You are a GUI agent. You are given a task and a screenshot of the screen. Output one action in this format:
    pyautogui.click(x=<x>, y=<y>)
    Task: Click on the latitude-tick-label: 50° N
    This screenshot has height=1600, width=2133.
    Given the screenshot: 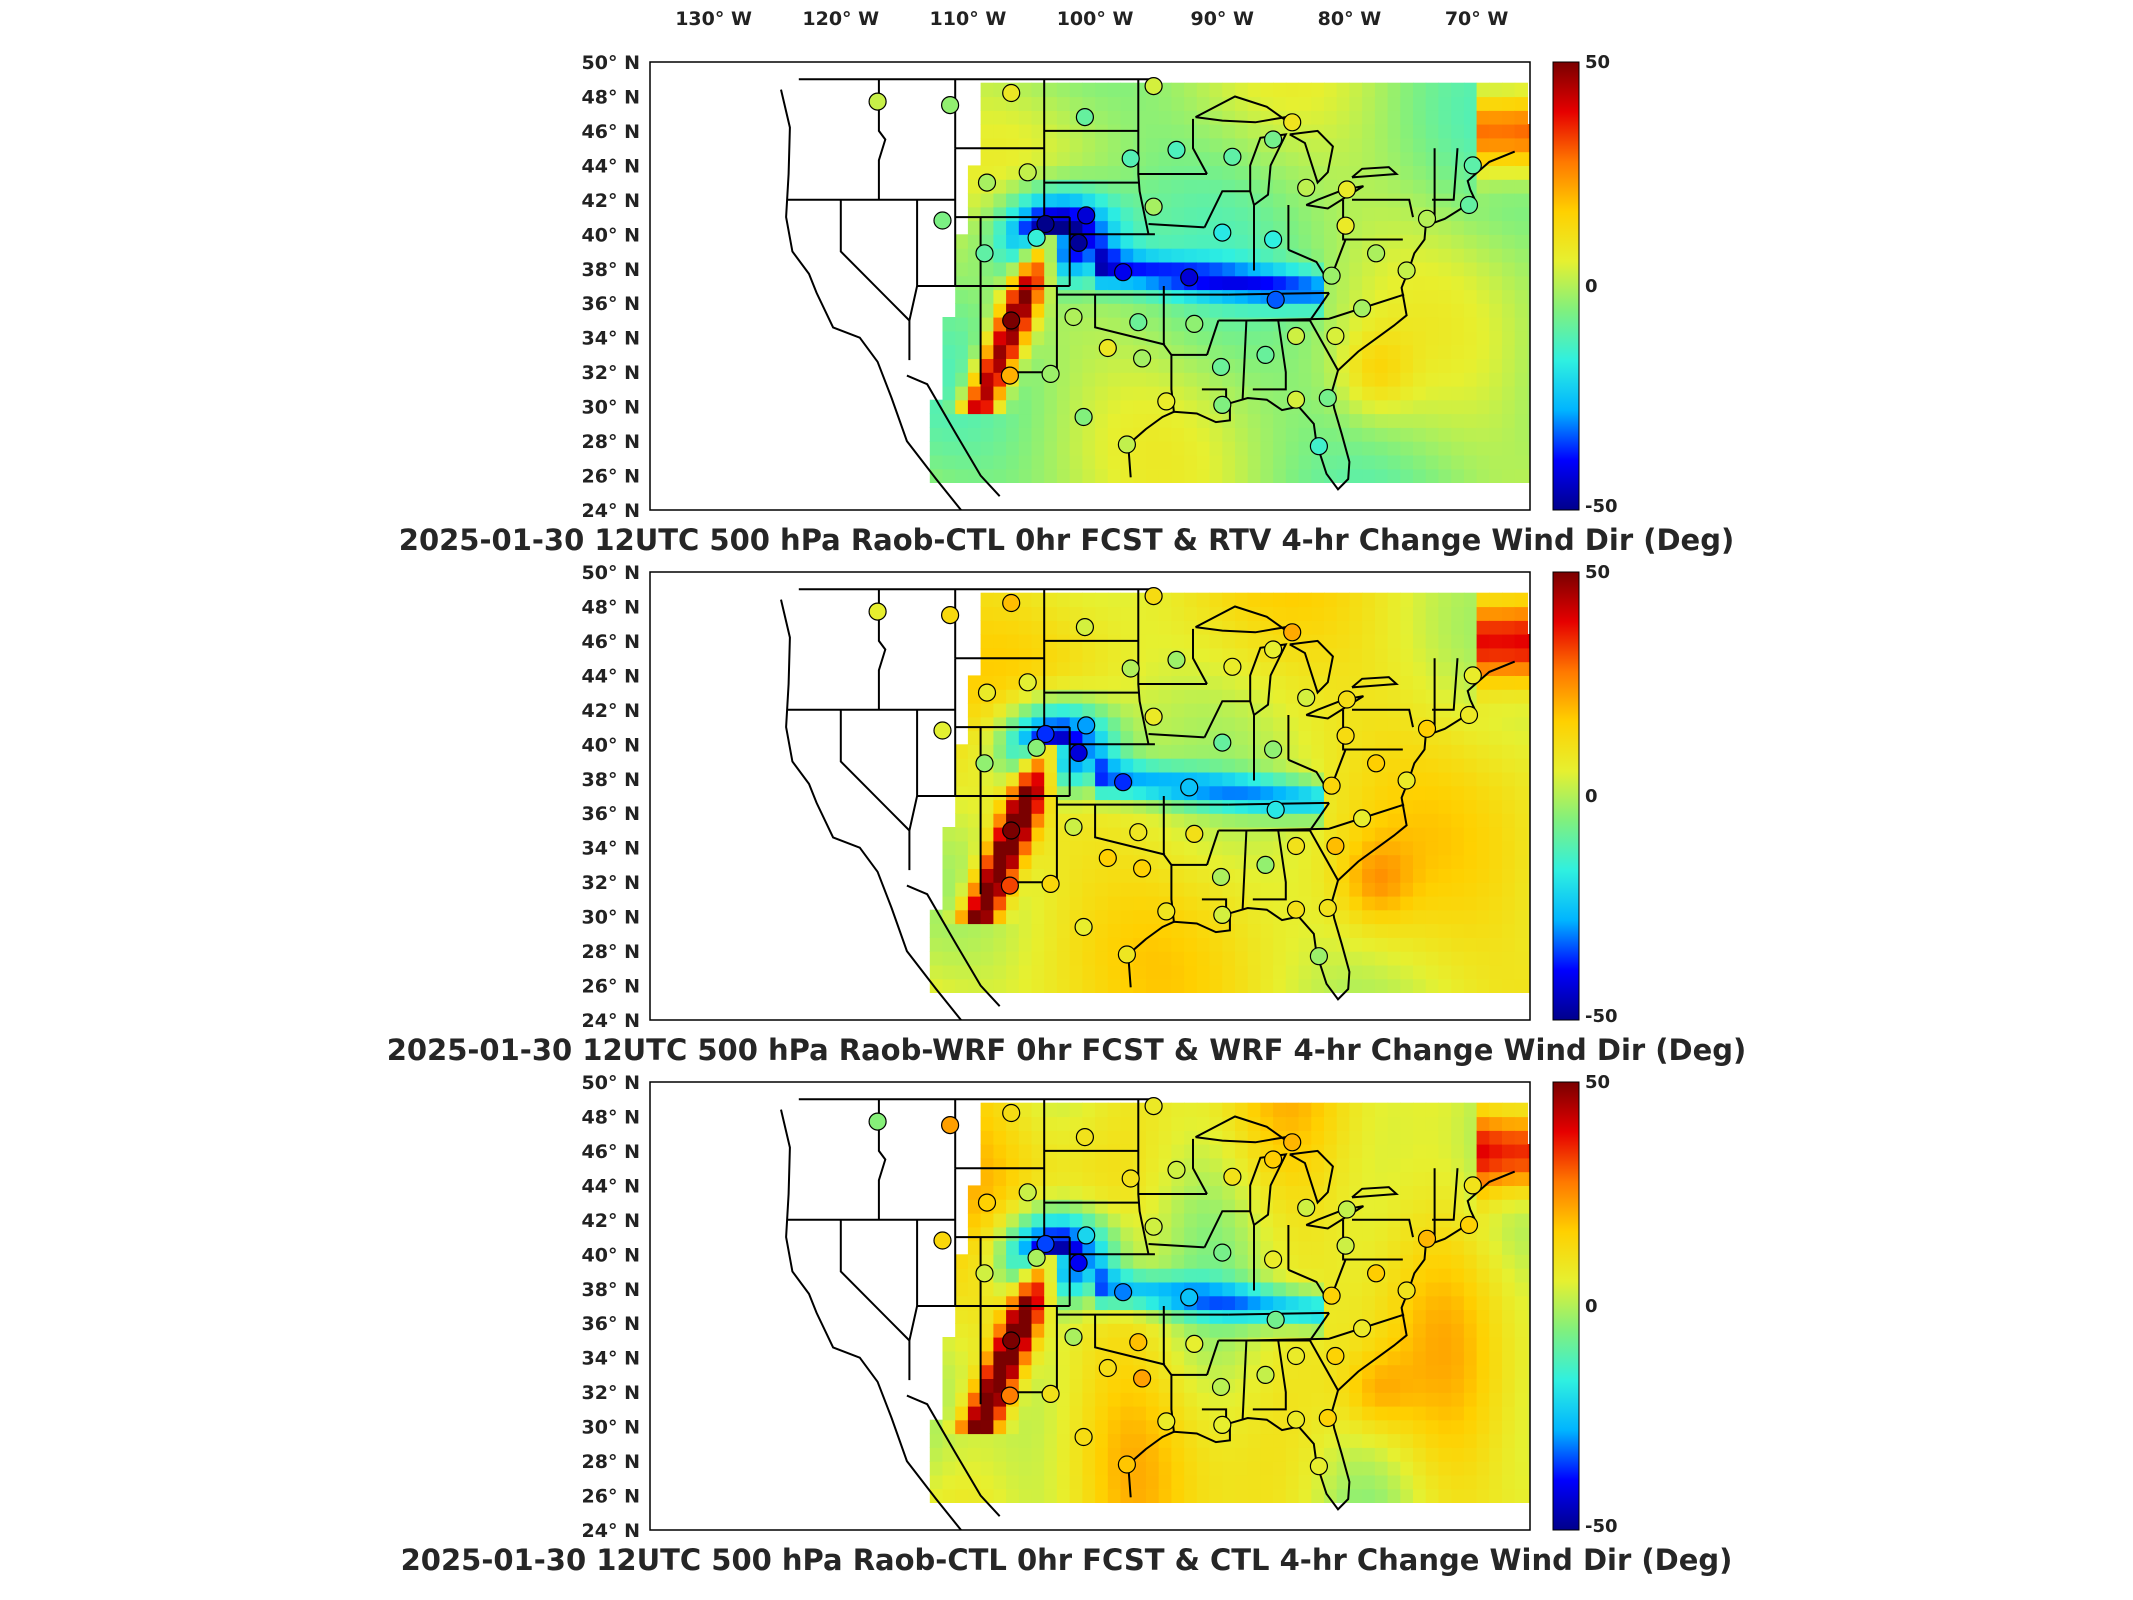 What is the action you would take?
    pyautogui.click(x=611, y=63)
    